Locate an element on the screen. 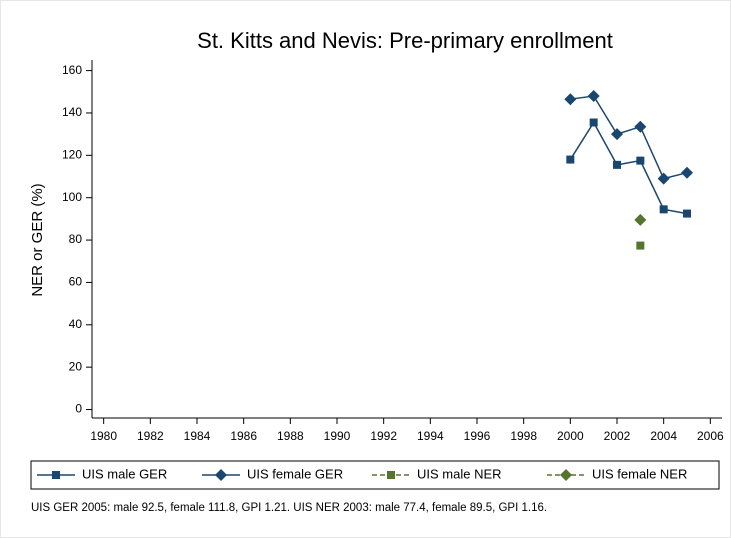  x-tick-label: 2004 is located at coordinates (663, 436).